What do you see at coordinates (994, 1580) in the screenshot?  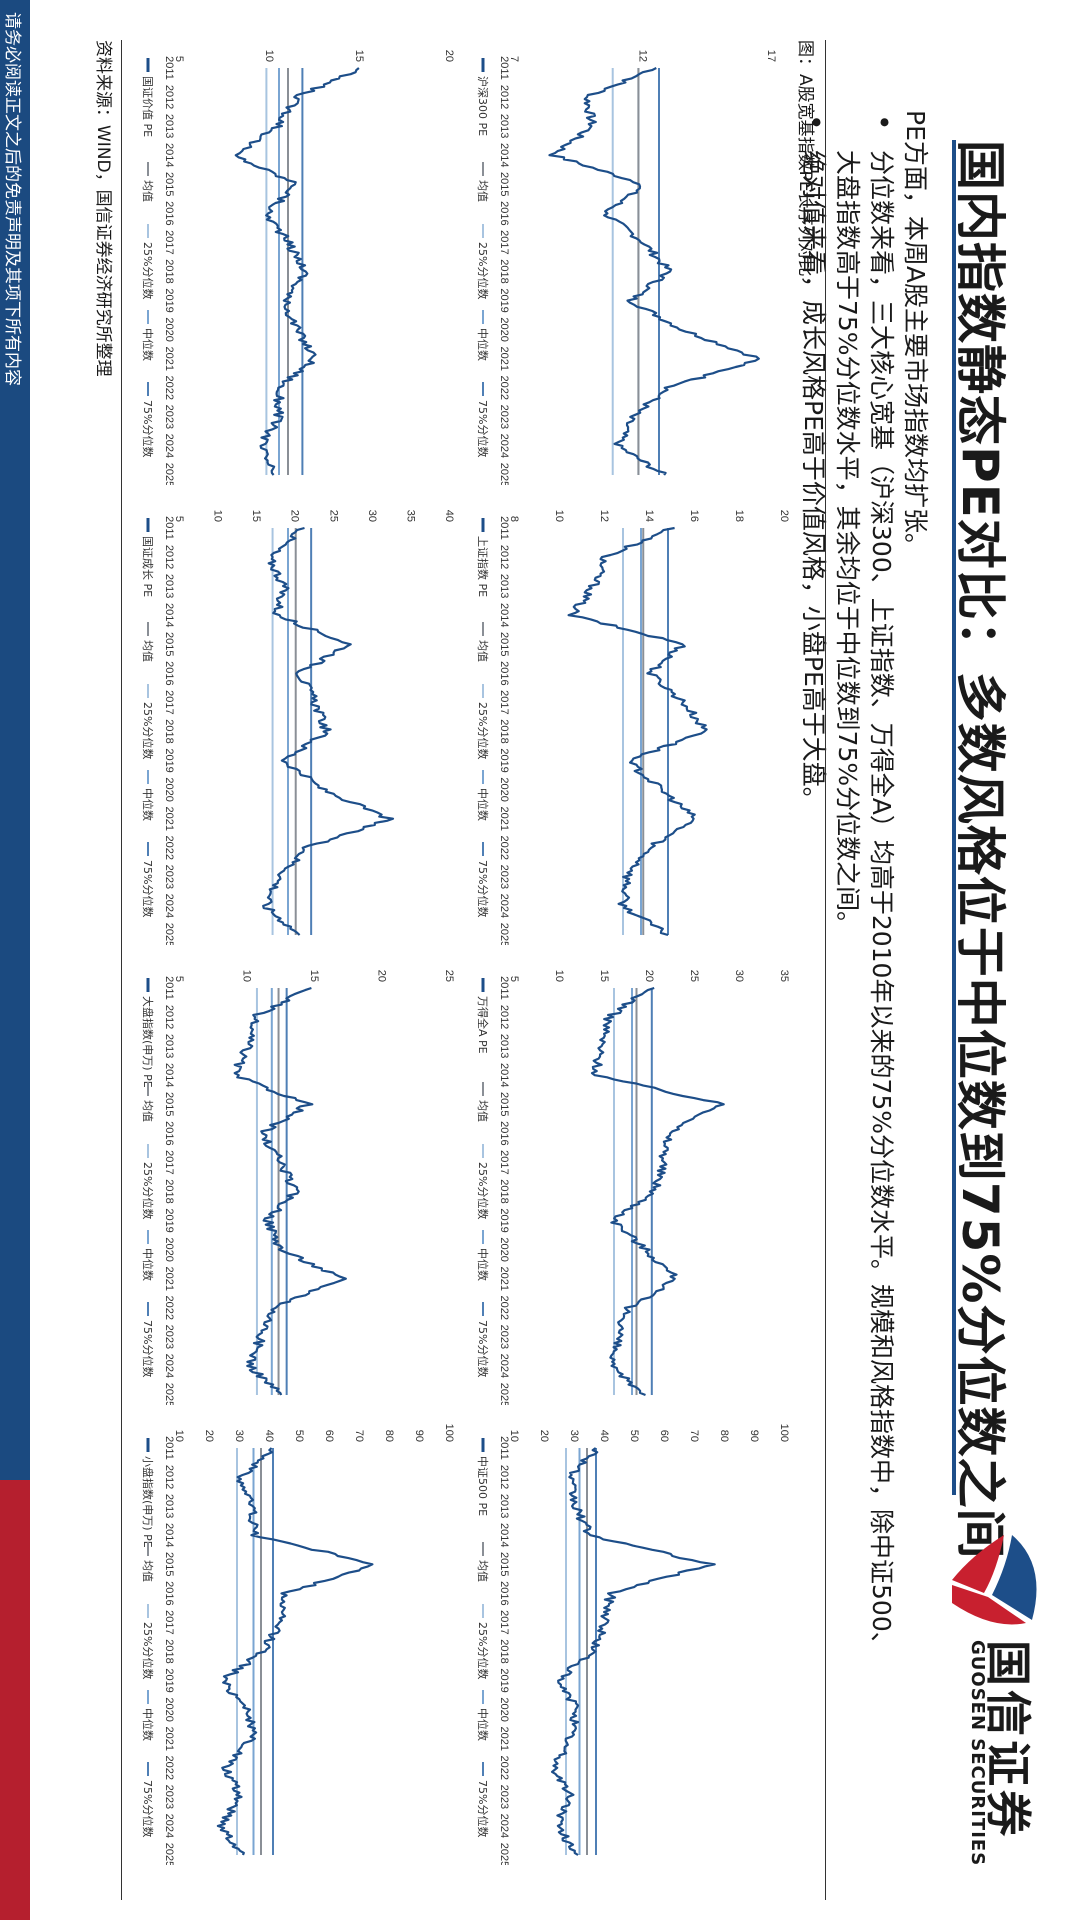 I see `guosen-logo-icon` at bounding box center [994, 1580].